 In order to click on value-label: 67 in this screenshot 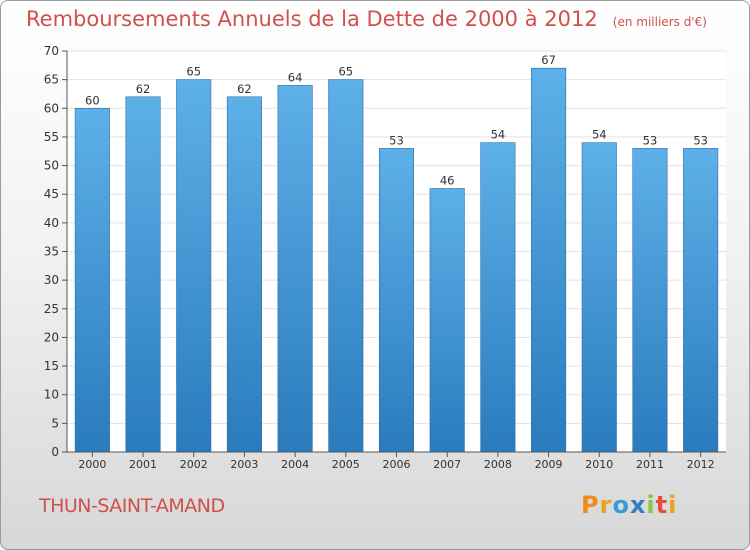, I will do `click(548, 60)`.